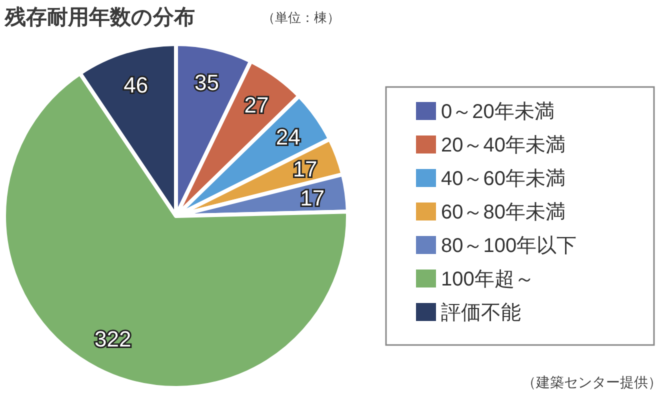  I want to click on data-label: 24, so click(288, 137).